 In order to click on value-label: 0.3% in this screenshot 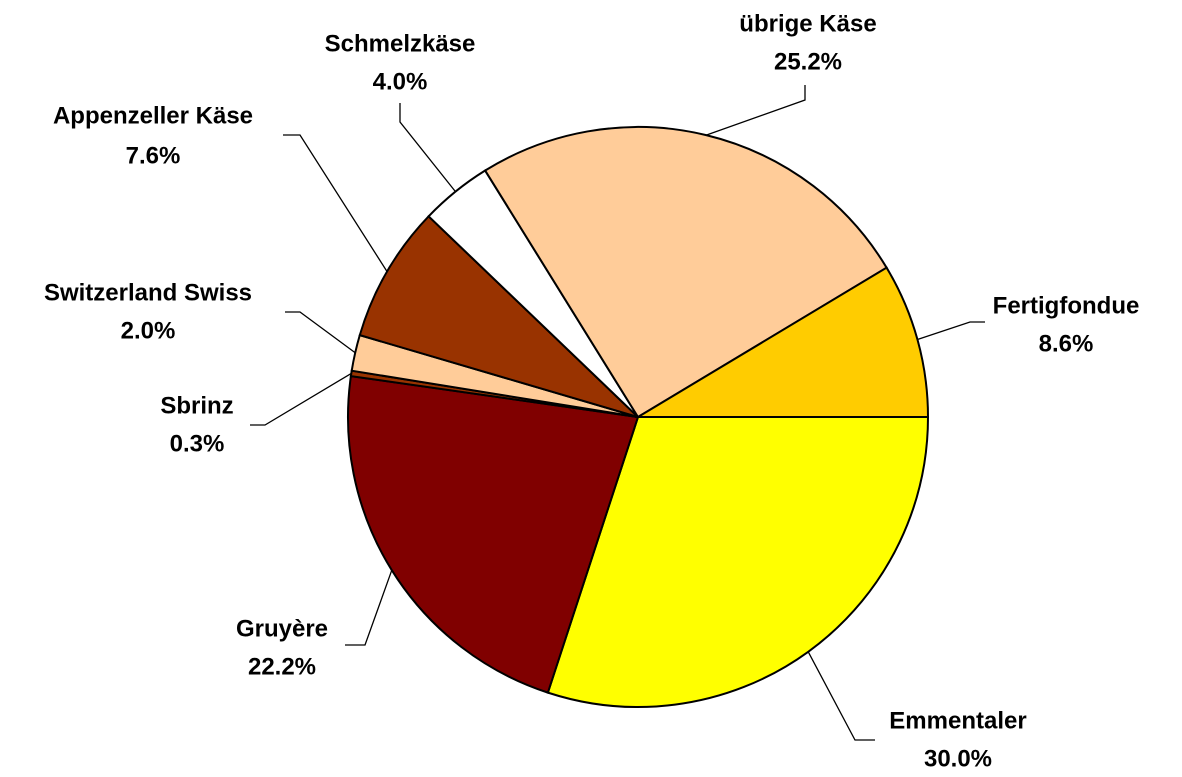, I will do `click(197, 443)`.